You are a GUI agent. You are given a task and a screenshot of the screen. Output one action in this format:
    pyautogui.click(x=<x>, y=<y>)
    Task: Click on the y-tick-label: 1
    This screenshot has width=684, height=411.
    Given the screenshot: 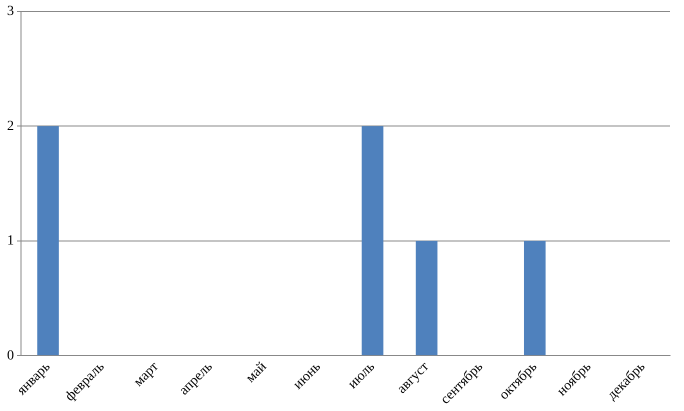 What is the action you would take?
    pyautogui.click(x=10, y=241)
    